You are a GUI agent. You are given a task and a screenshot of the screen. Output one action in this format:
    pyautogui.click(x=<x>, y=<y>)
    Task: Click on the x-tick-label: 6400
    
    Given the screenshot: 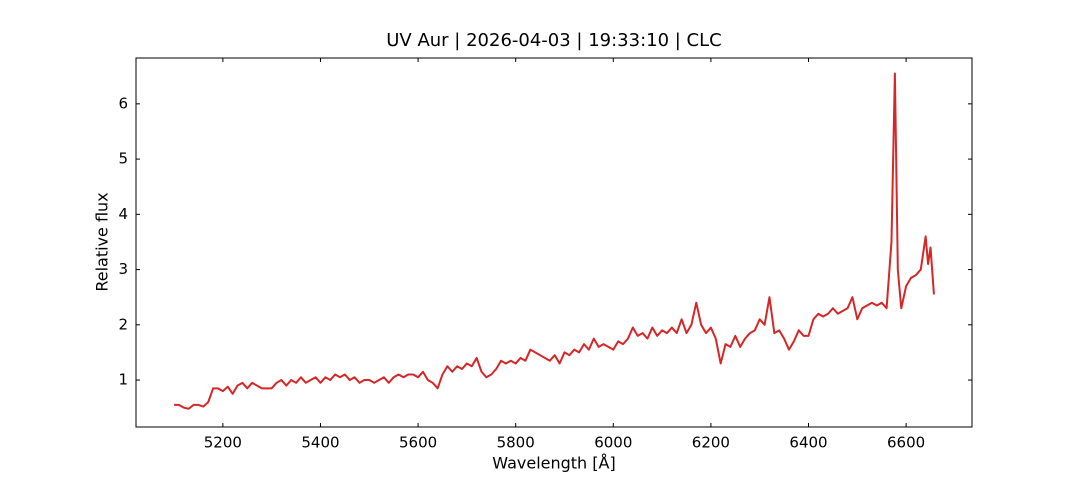 What is the action you would take?
    pyautogui.click(x=808, y=443)
    